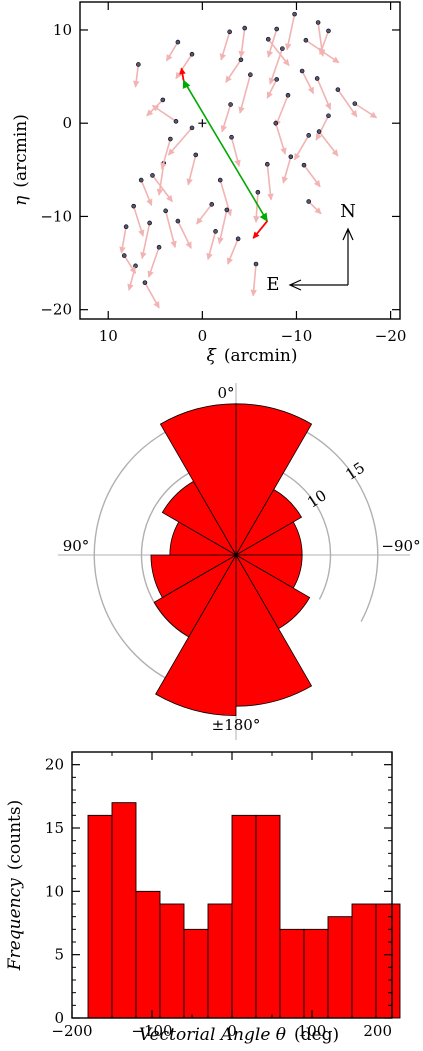 The width and height of the screenshot is (423, 1051). What do you see at coordinates (272, 284) in the screenshot?
I see `compass-east-label: E` at bounding box center [272, 284].